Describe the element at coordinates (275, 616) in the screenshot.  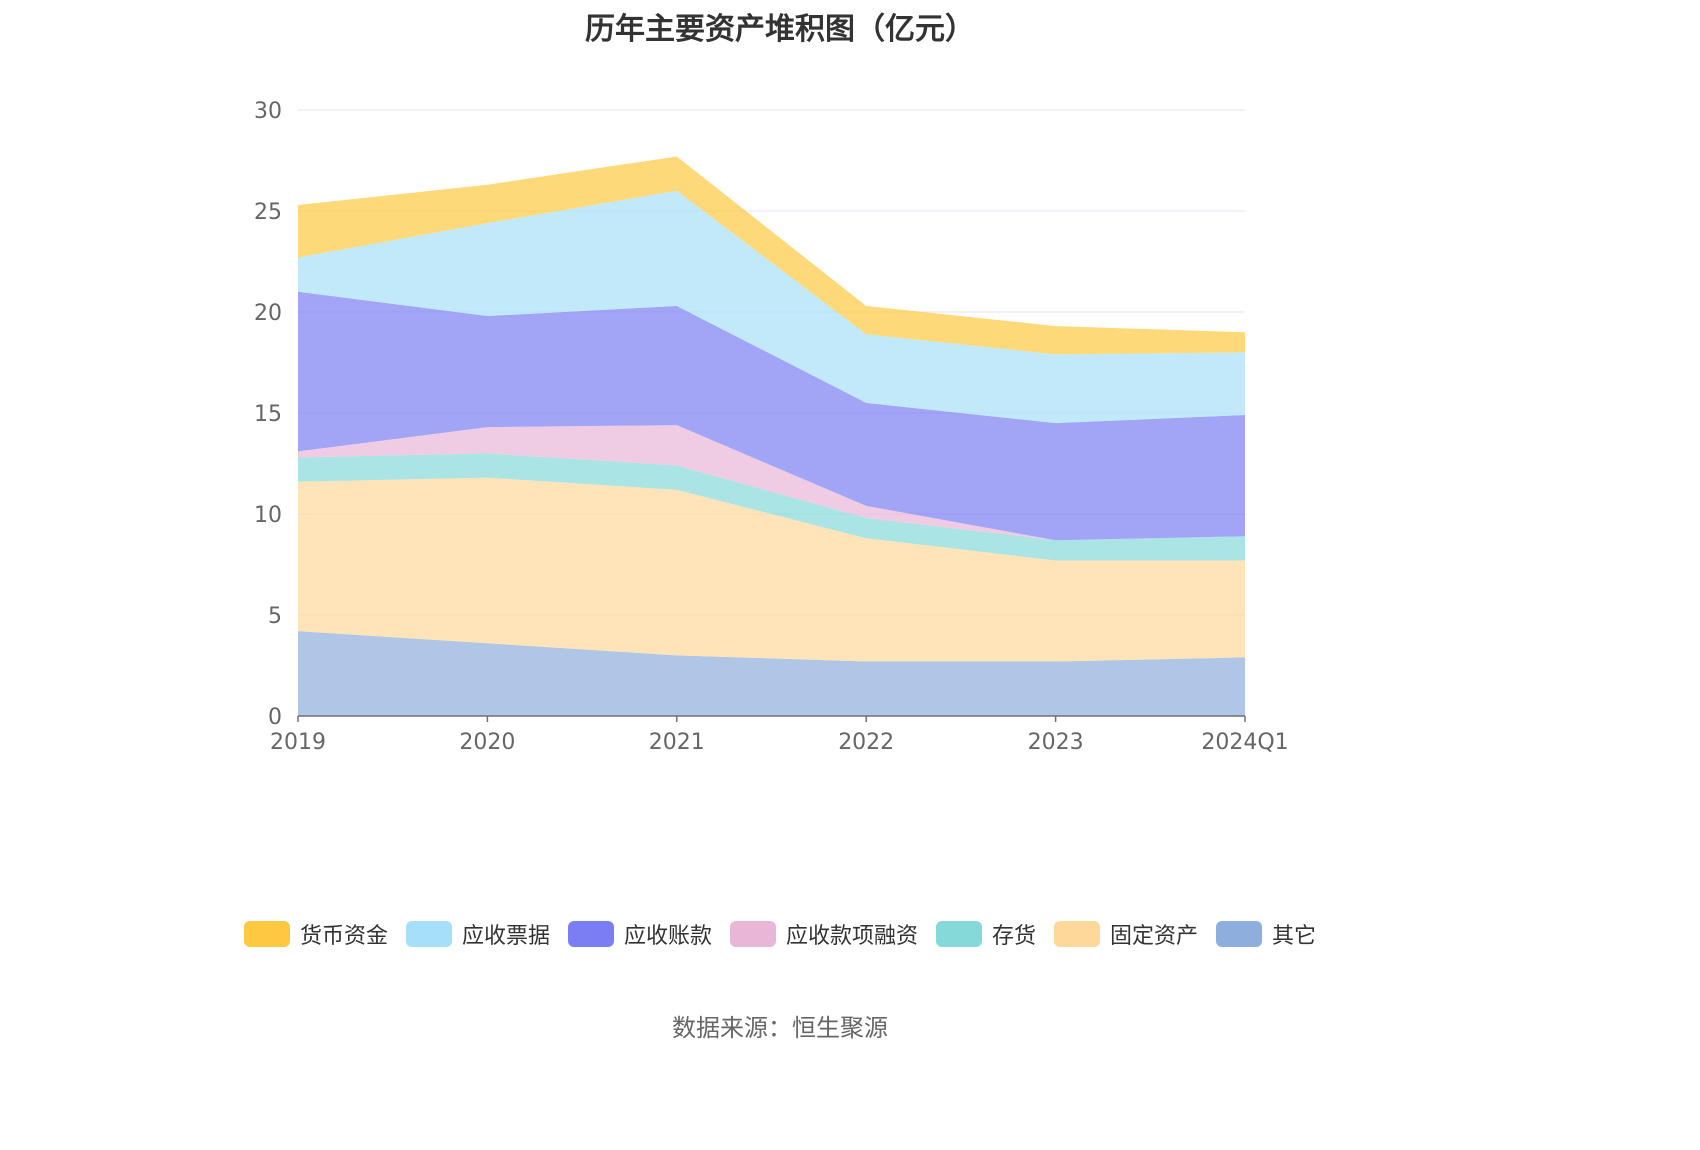
I see `y-tick-label: 5` at that location.